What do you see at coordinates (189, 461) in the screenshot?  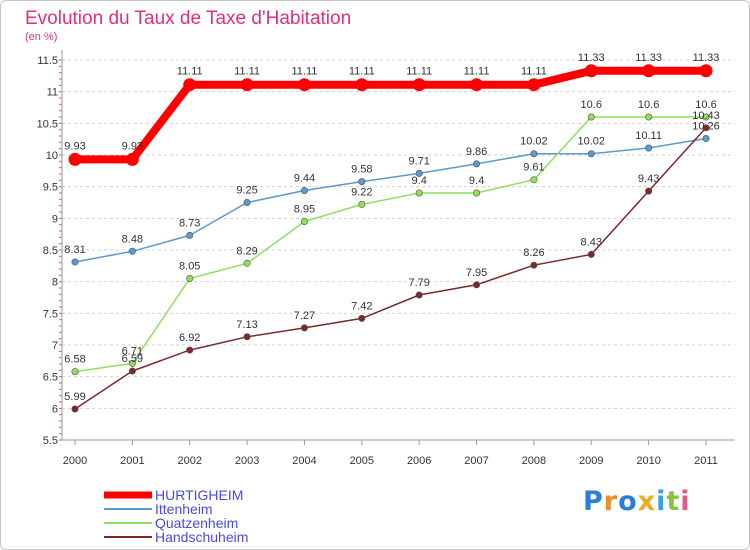 I see `x-tick-label: 2002` at bounding box center [189, 461].